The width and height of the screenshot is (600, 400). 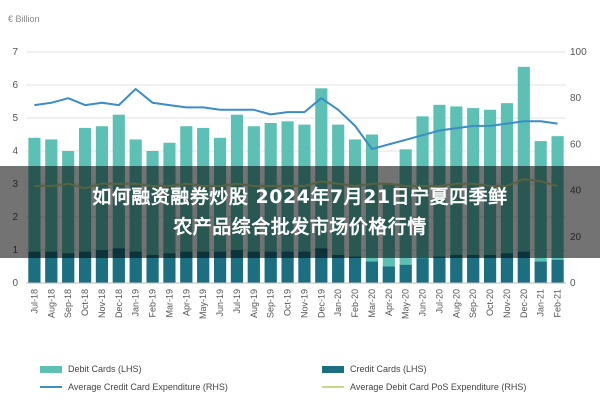 I want to click on legend-swatch-avg-credit, so click(x=51, y=387).